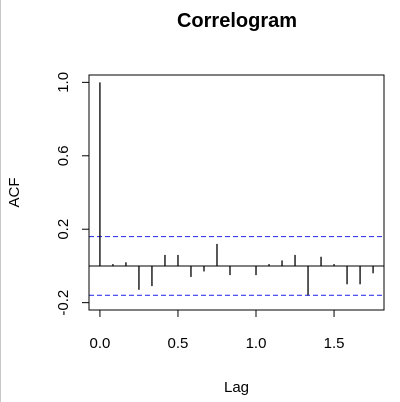  Describe the element at coordinates (216, 331) in the screenshot. I see `x-axis: 0.0 0.5 1.0 1.5` at that location.